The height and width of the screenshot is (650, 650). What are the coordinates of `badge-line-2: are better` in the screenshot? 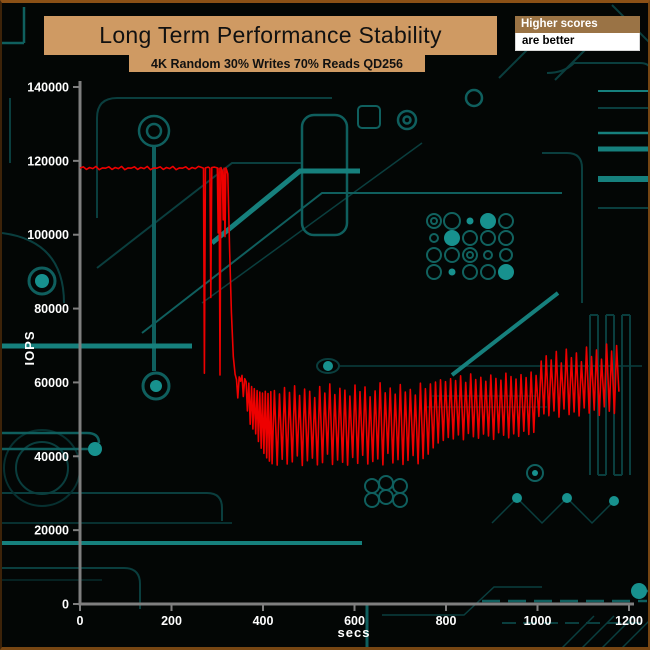 It's located at (577, 42).